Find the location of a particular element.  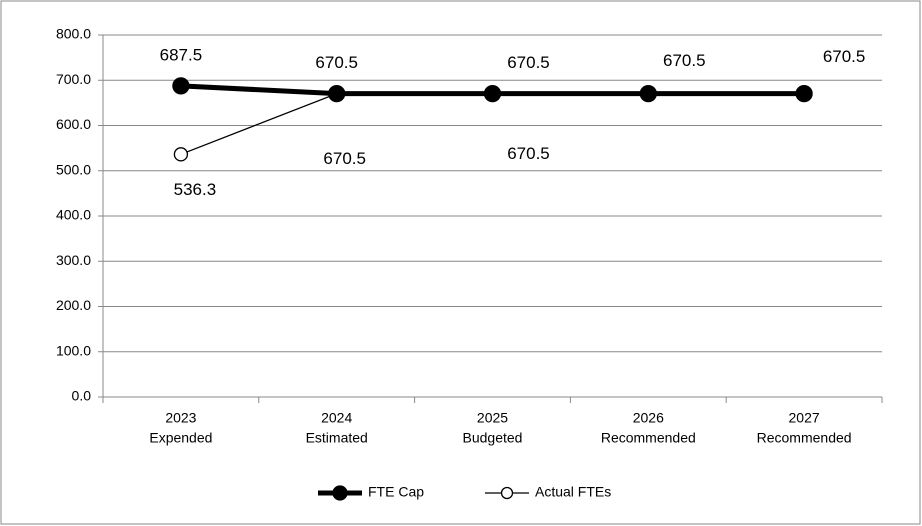

y-tick-label: 500.0 is located at coordinates (73, 169).